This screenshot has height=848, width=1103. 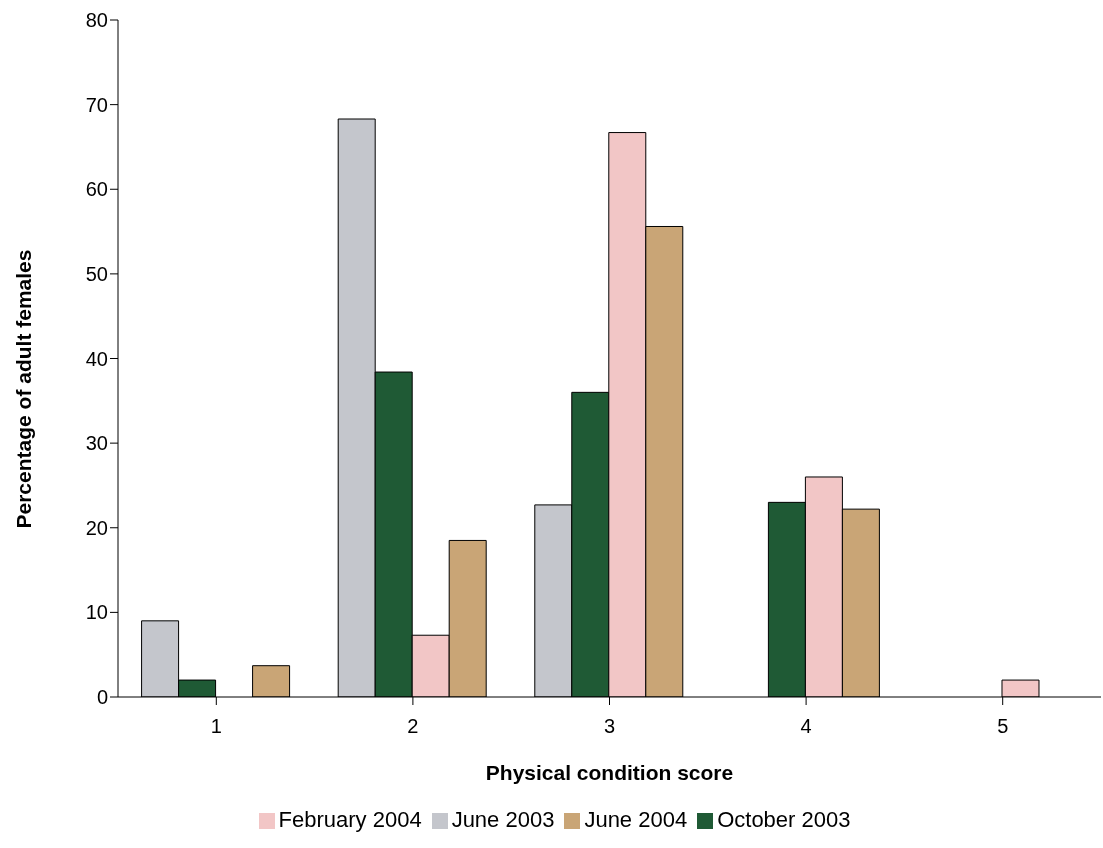 What do you see at coordinates (350, 819) in the screenshot?
I see `legend-label: February 2004` at bounding box center [350, 819].